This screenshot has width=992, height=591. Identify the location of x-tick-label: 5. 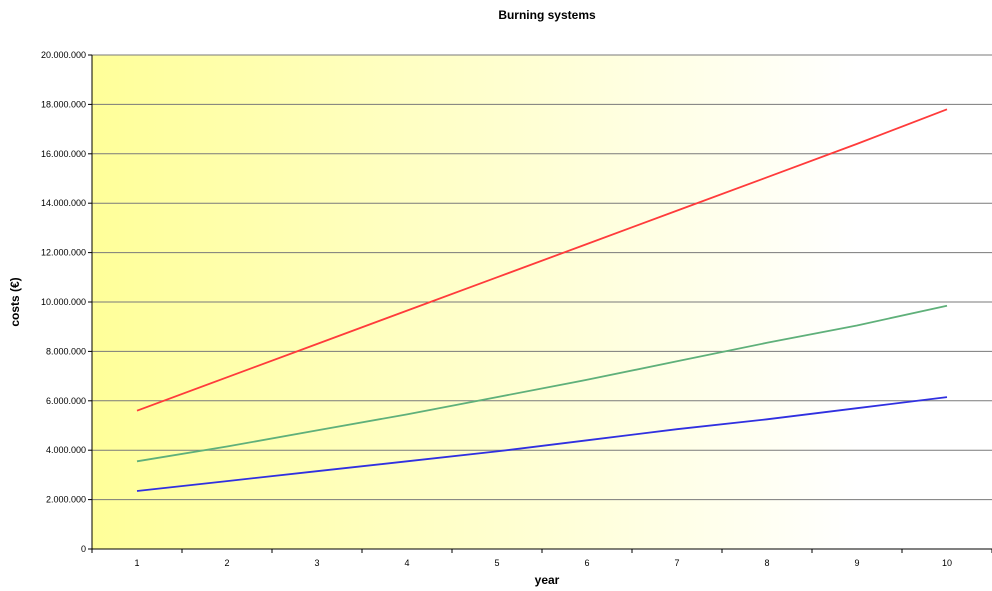
(496, 563).